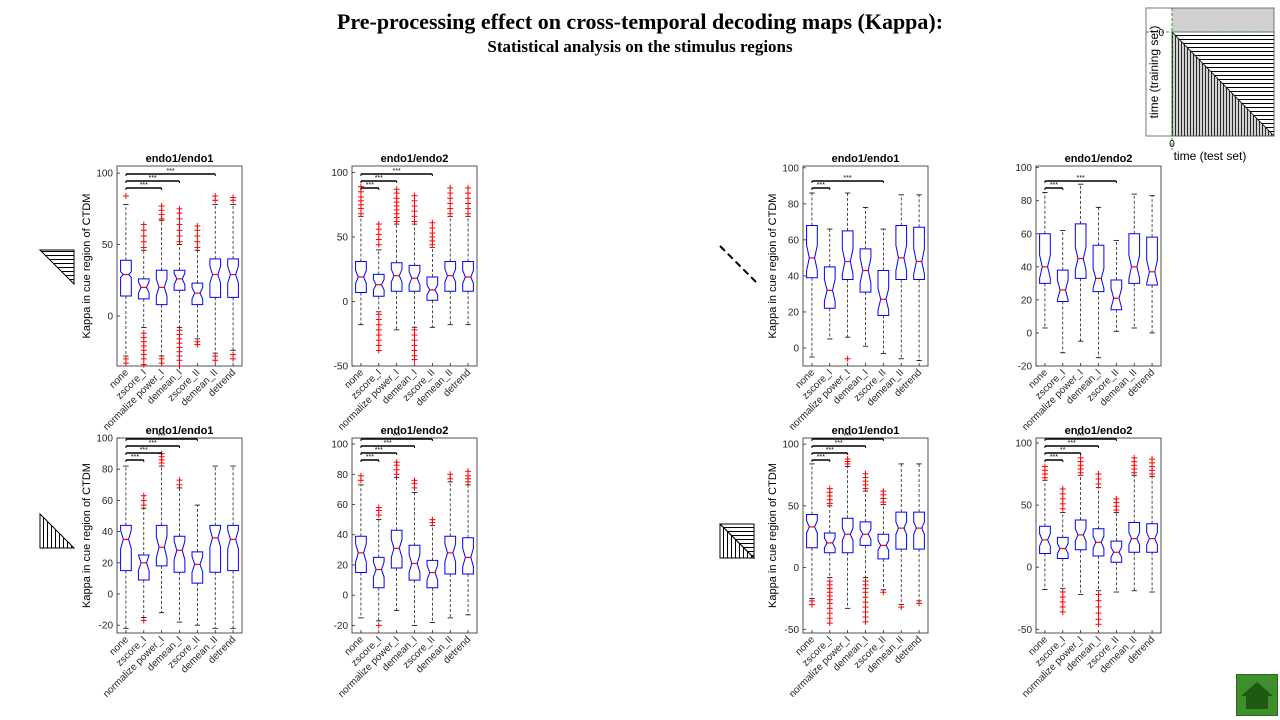  I want to click on box-zscore_I, so click(378, 566).